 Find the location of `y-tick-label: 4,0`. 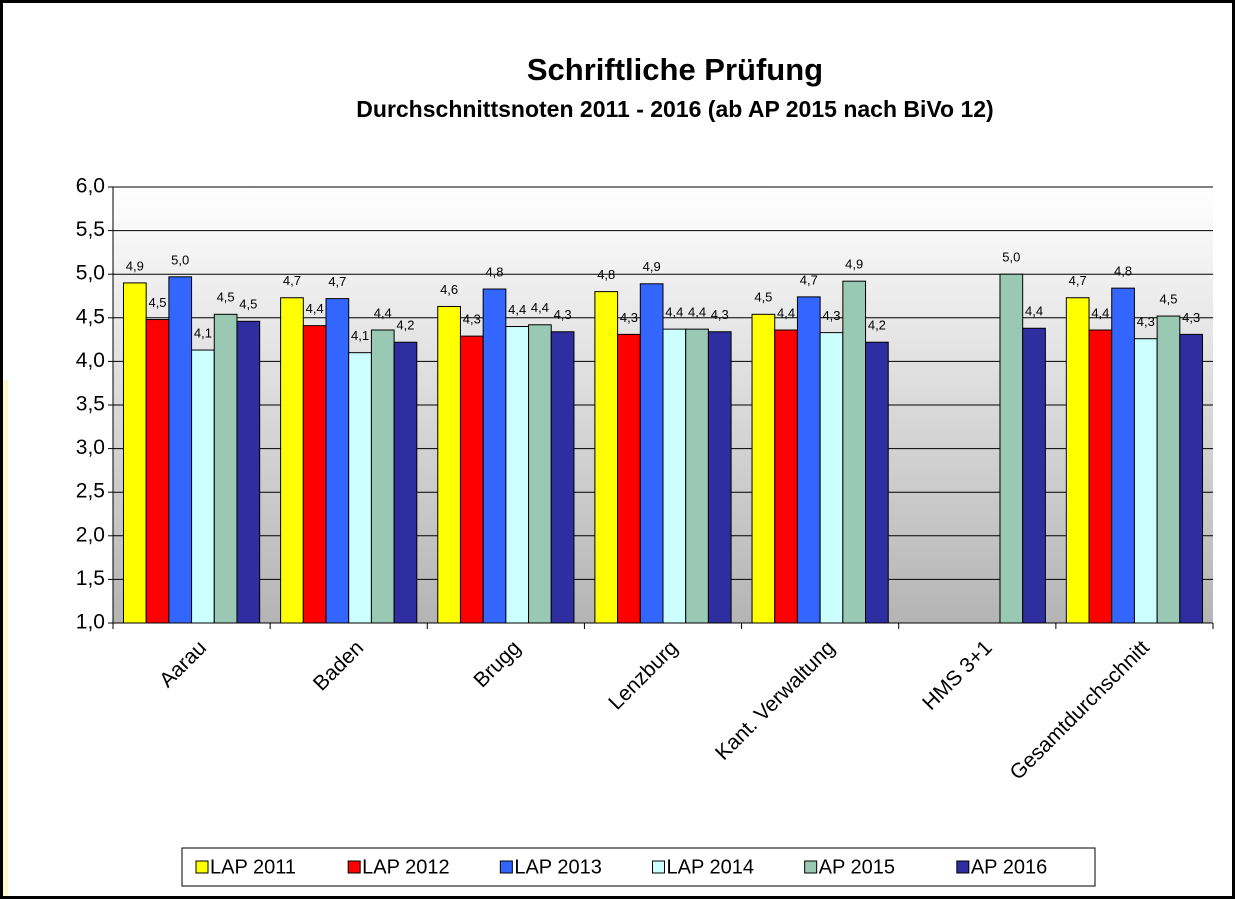

y-tick-label: 4,0 is located at coordinates (90, 360).